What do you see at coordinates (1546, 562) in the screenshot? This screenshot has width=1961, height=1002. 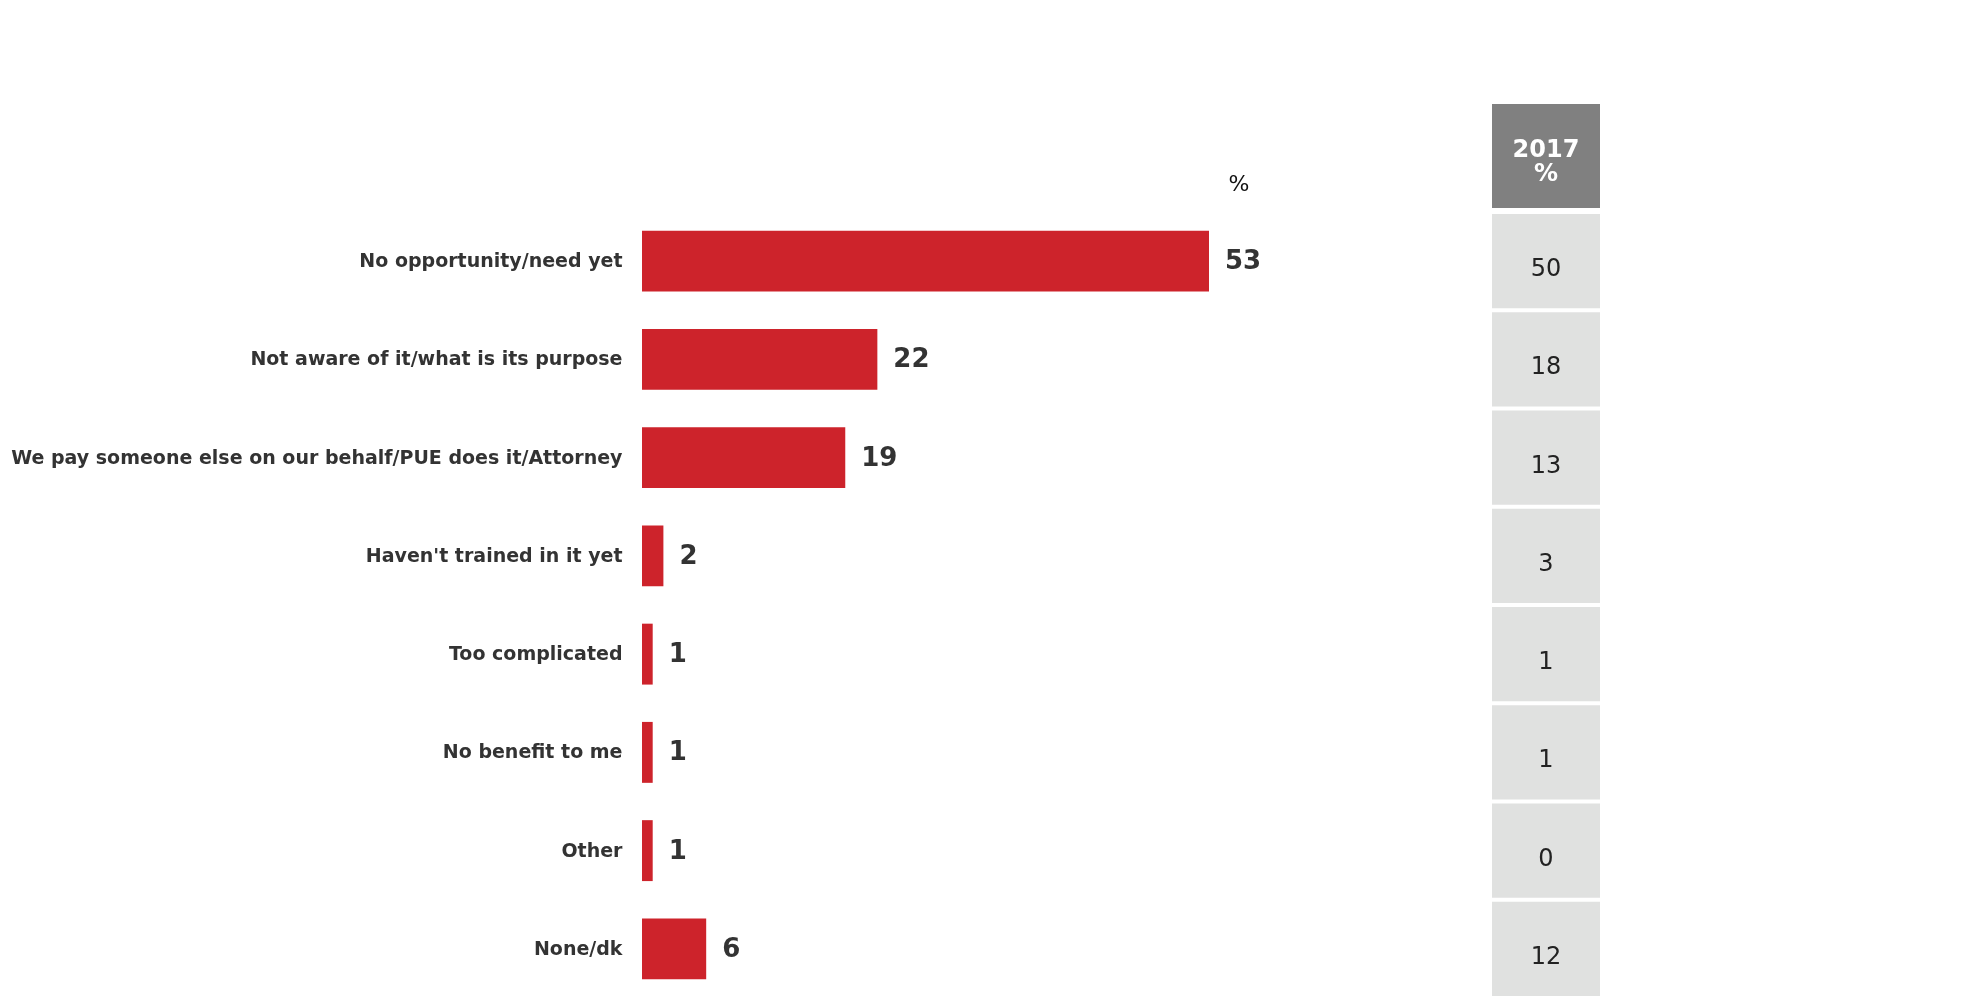 I see `text: 3` at bounding box center [1546, 562].